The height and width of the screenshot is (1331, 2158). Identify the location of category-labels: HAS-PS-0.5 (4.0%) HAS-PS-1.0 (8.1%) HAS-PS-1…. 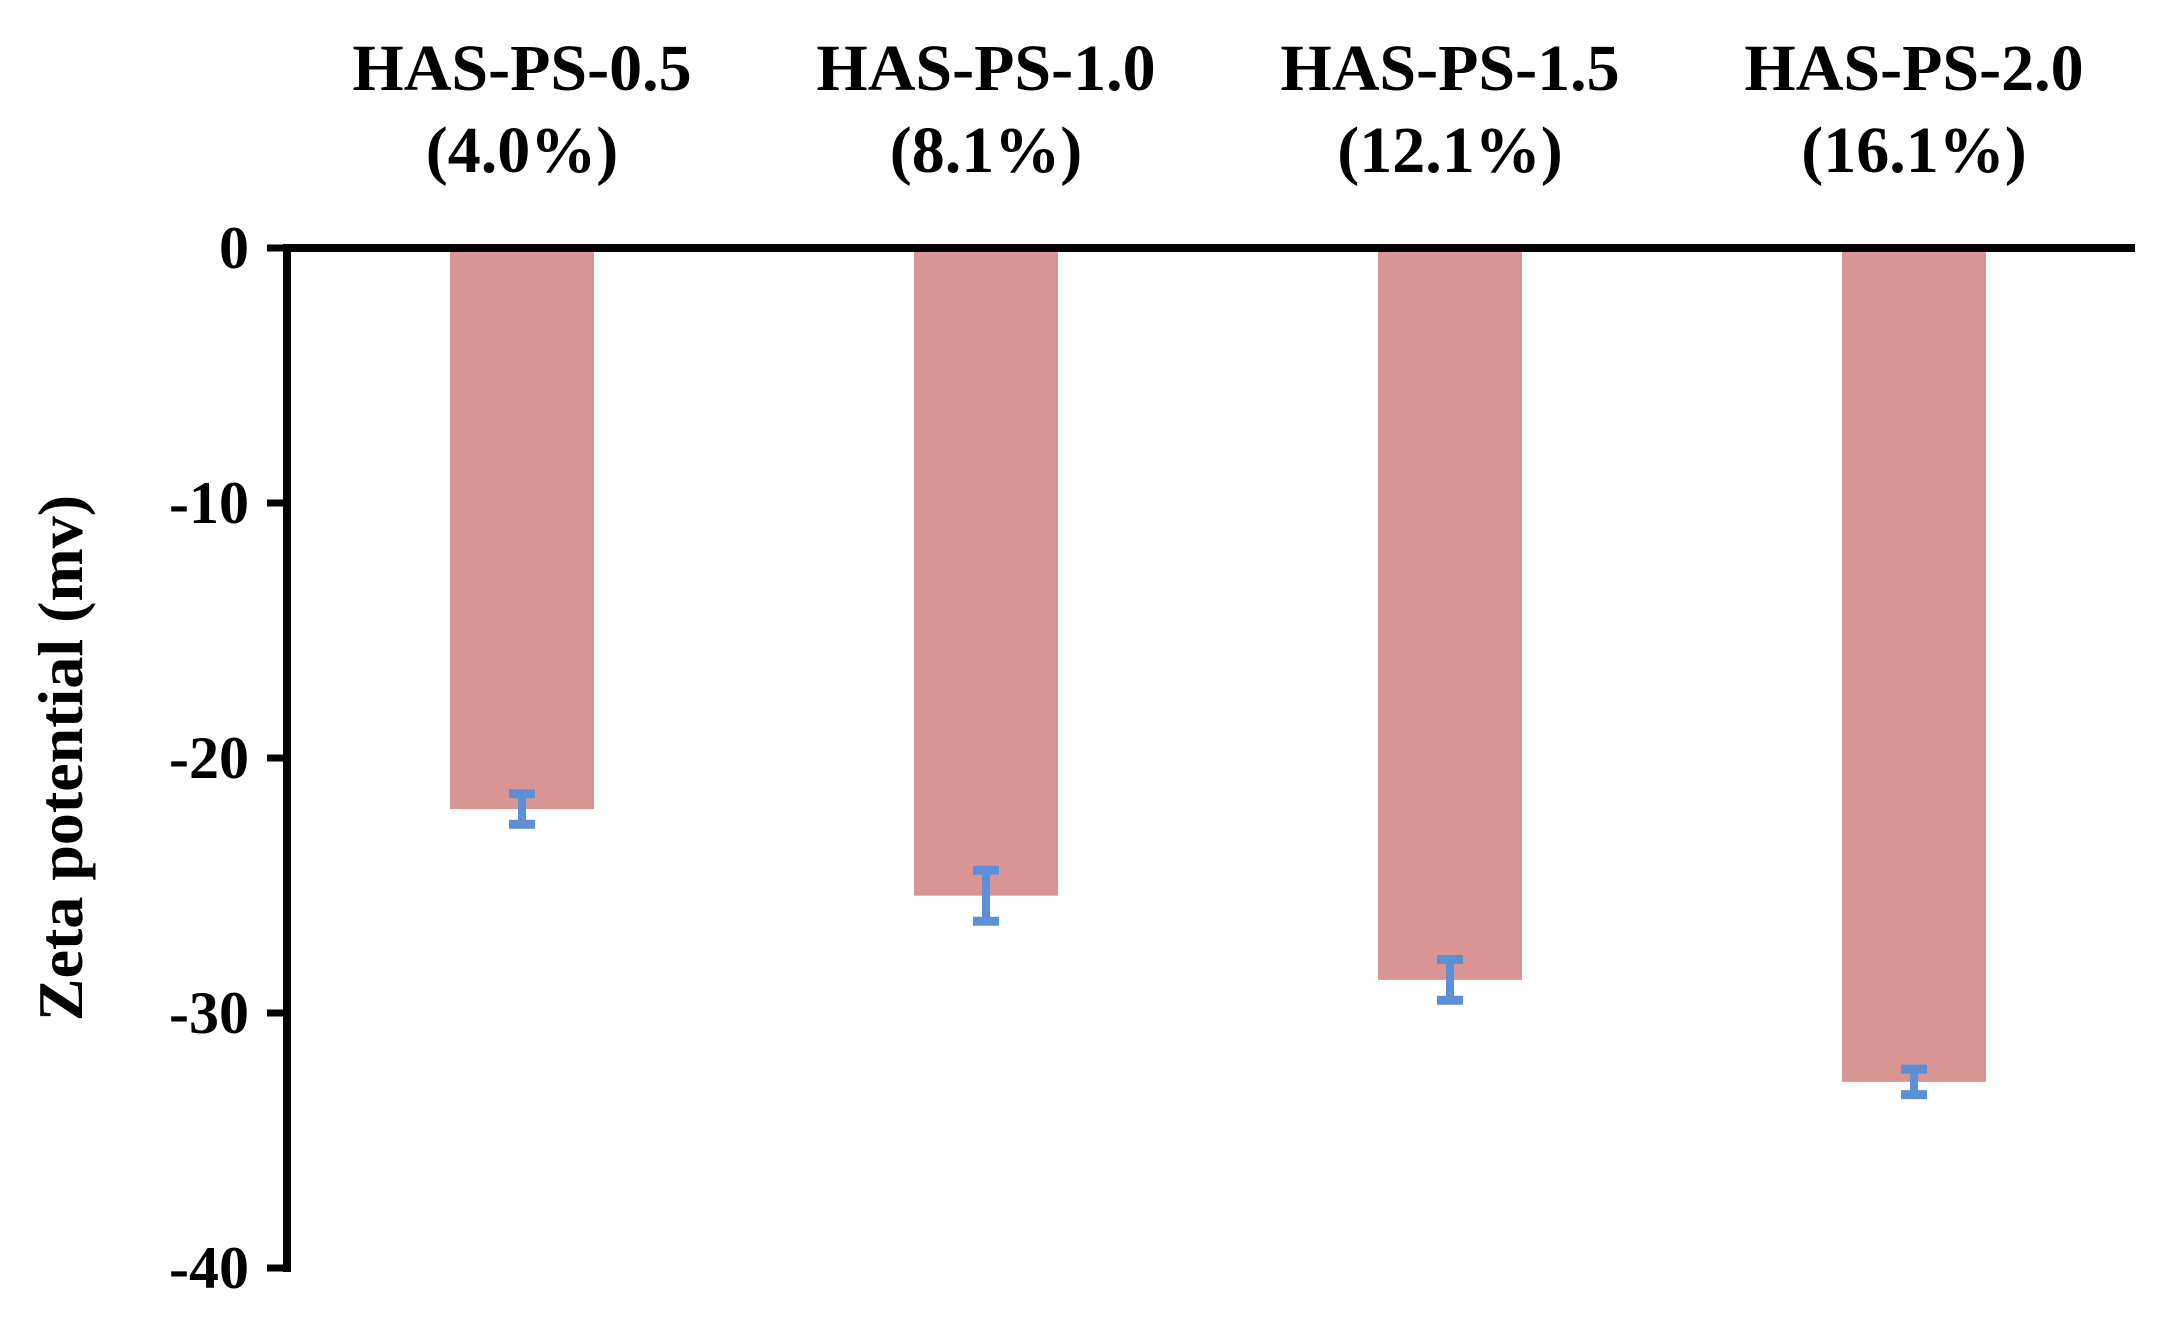
(1217, 109).